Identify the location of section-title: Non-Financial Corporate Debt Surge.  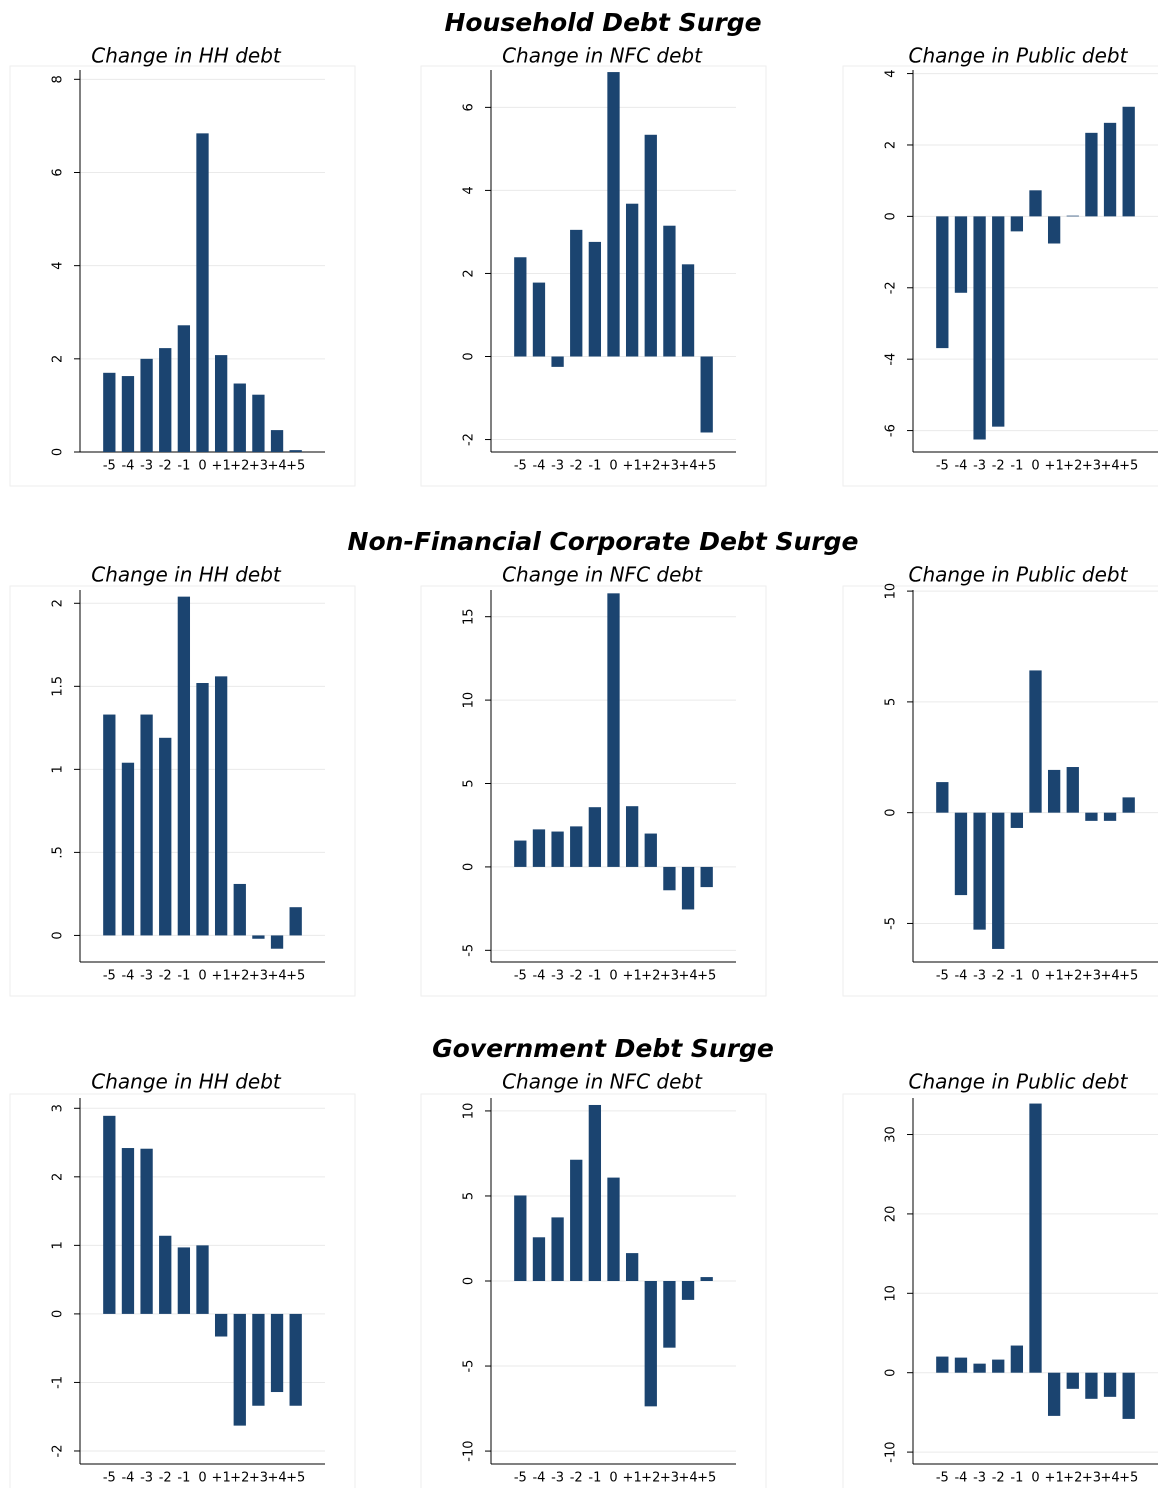
(603, 541).